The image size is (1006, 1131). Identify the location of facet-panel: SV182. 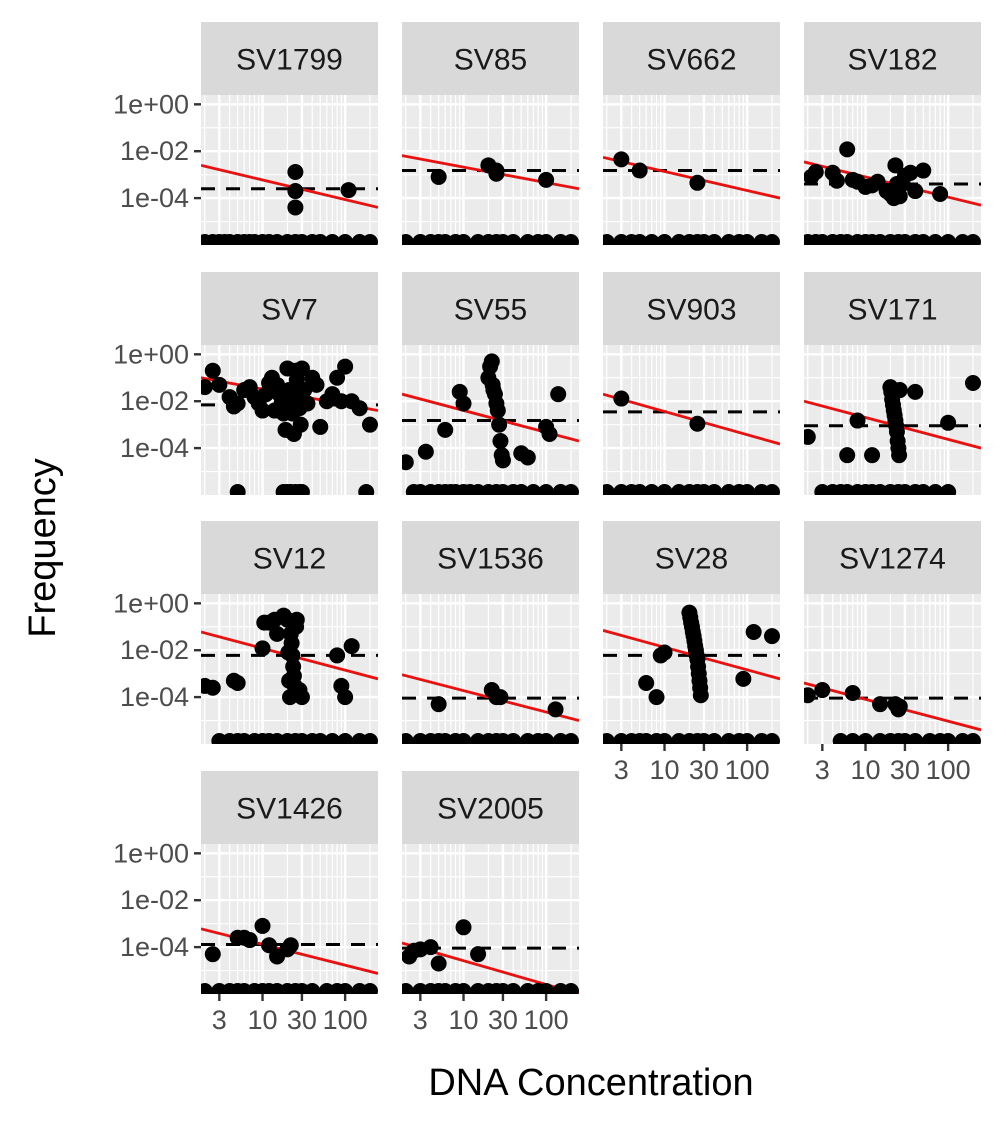
(892, 133).